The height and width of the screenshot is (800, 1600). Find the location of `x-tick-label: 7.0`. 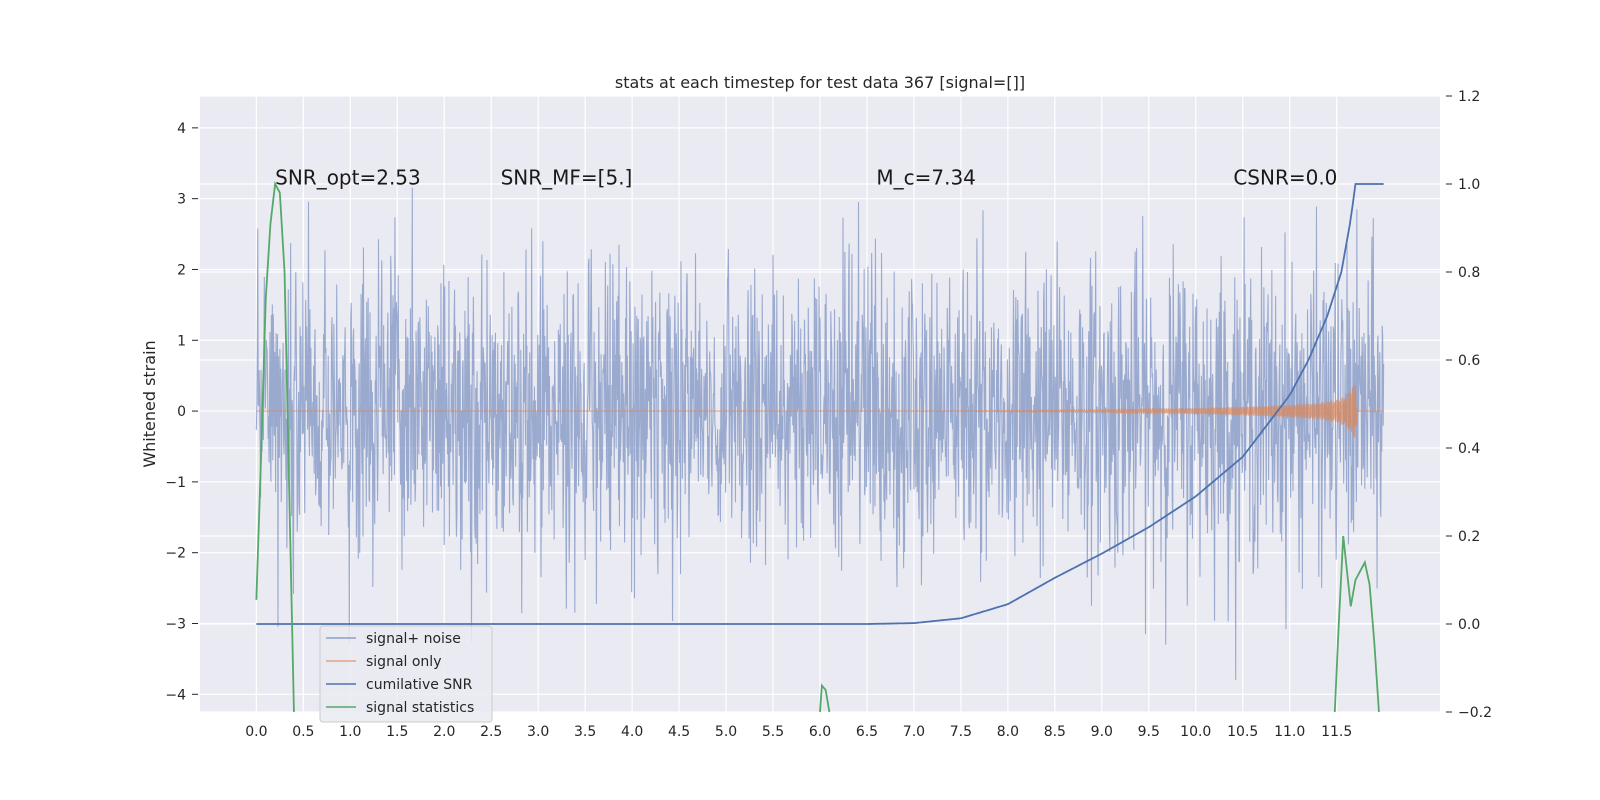

x-tick-label: 7.0 is located at coordinates (914, 732).